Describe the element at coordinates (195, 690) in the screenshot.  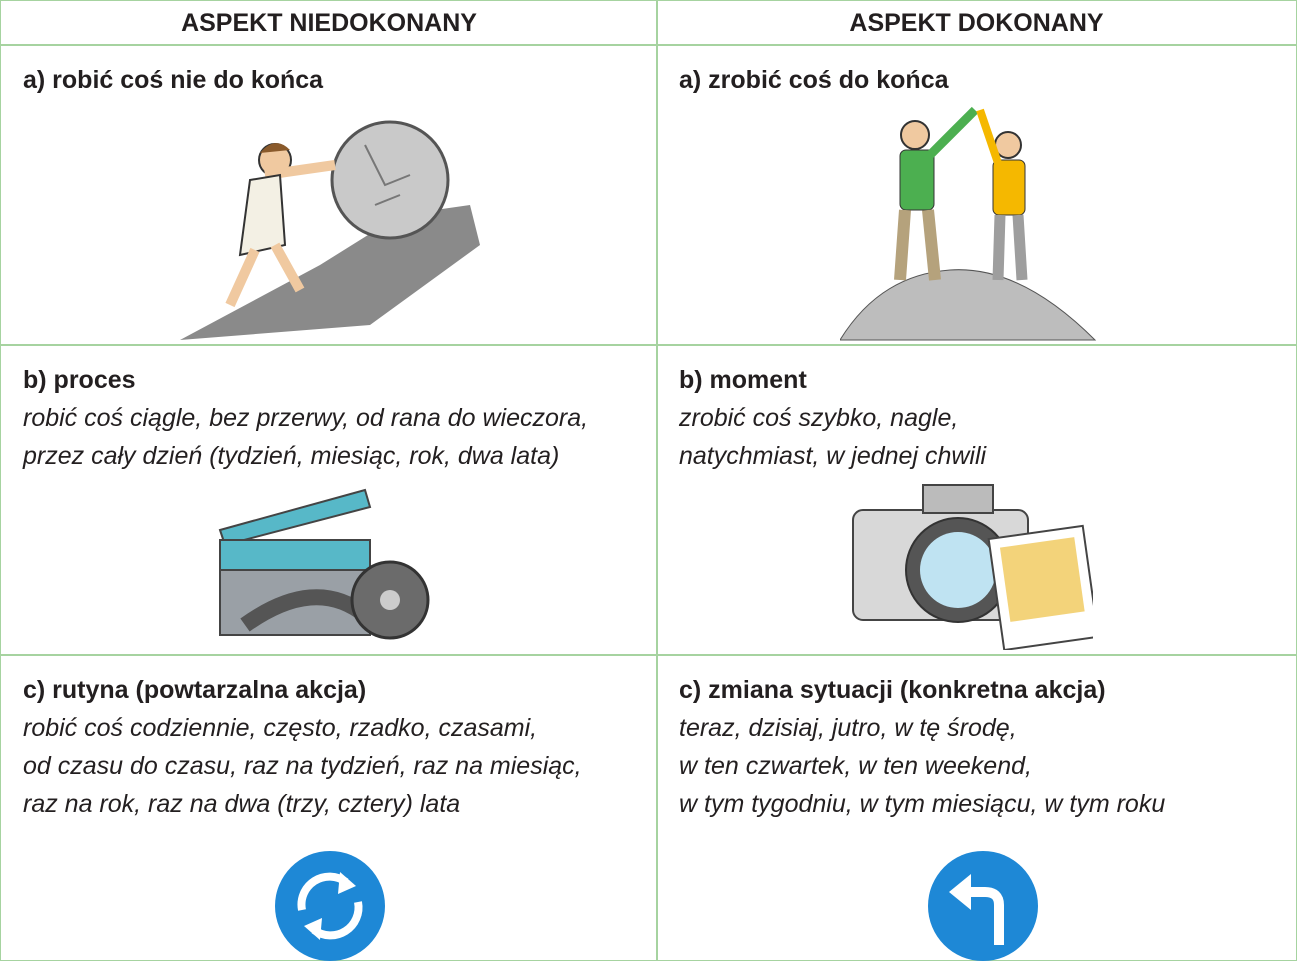
I see `cell-title: c) rutyna (powtarzalna akcja)` at that location.